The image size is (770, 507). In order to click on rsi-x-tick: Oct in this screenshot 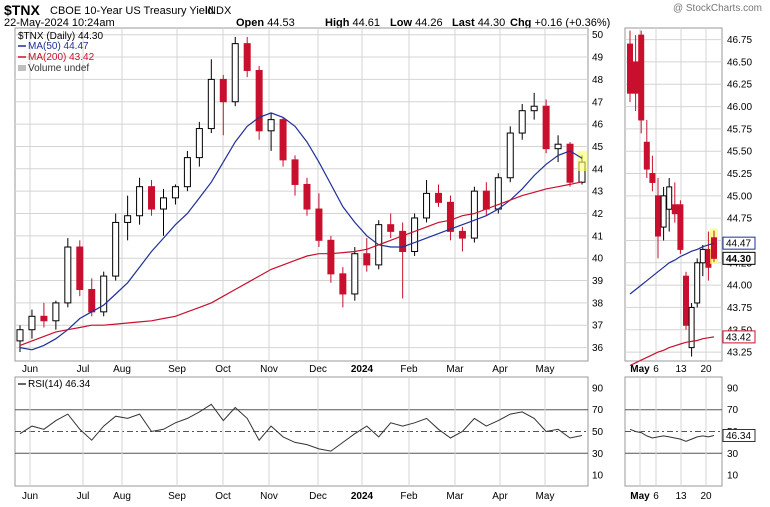, I will do `click(223, 496)`.